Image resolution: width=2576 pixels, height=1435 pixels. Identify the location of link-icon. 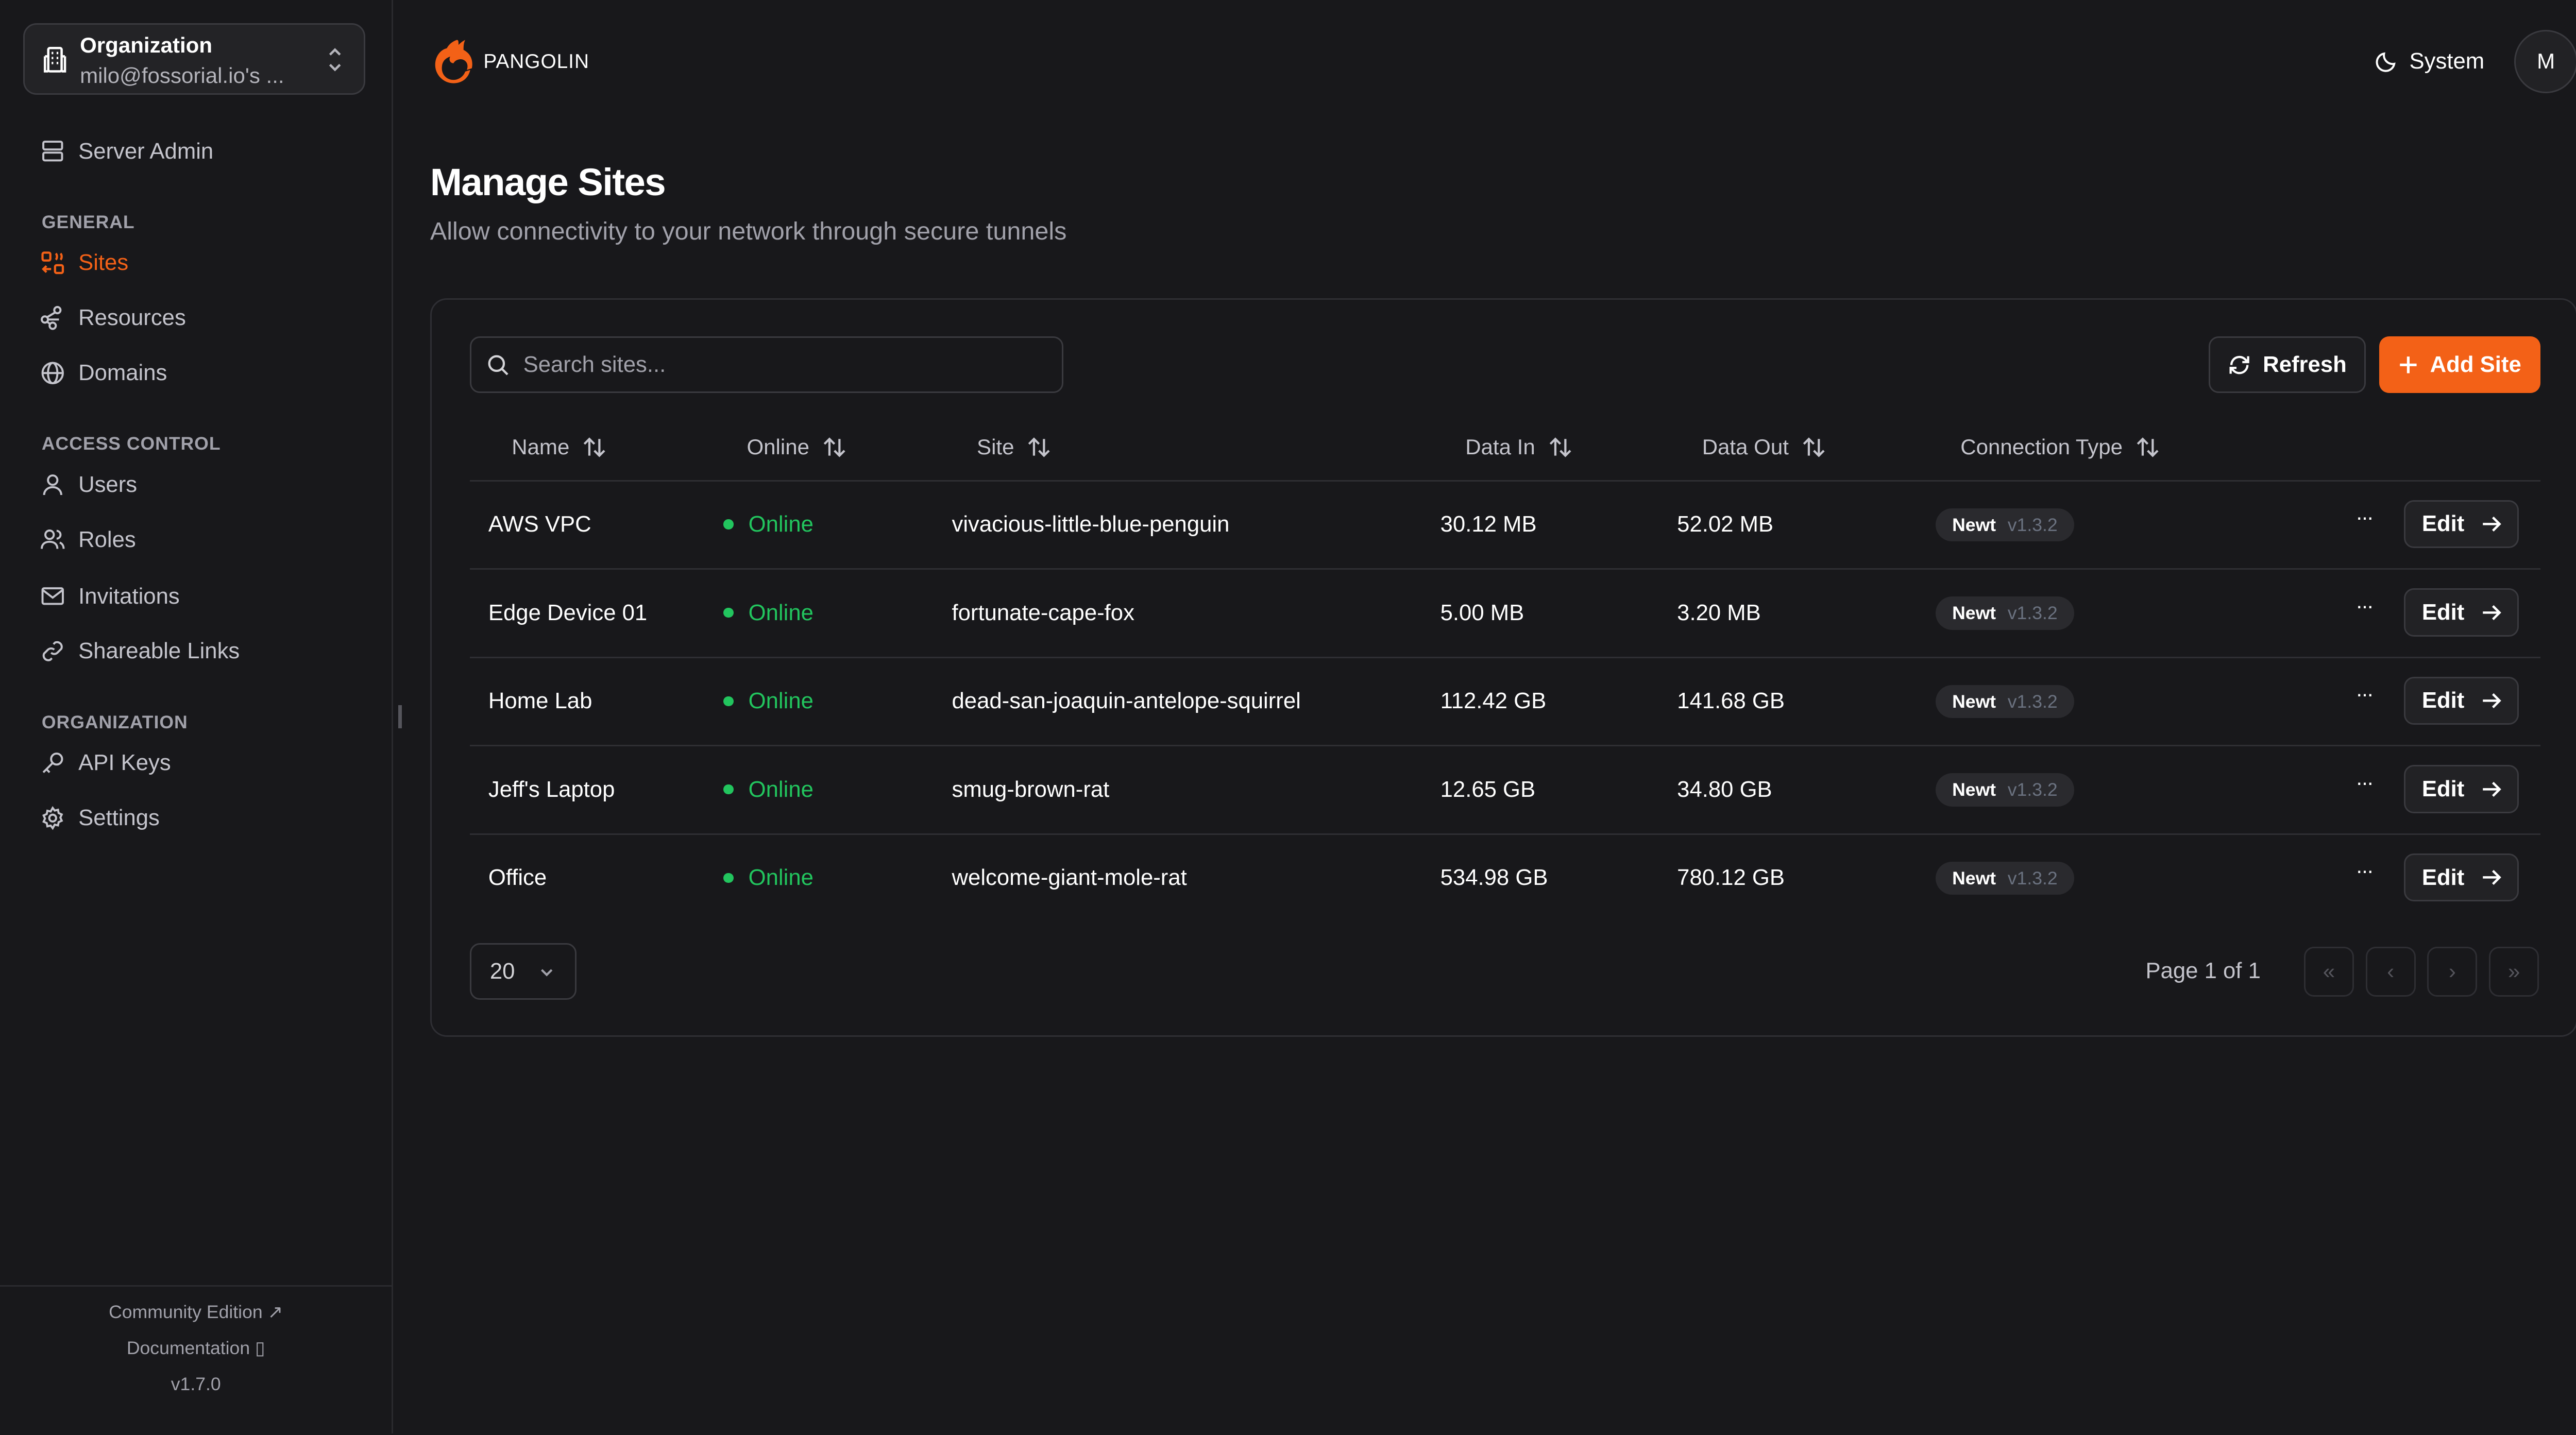
(52, 651).